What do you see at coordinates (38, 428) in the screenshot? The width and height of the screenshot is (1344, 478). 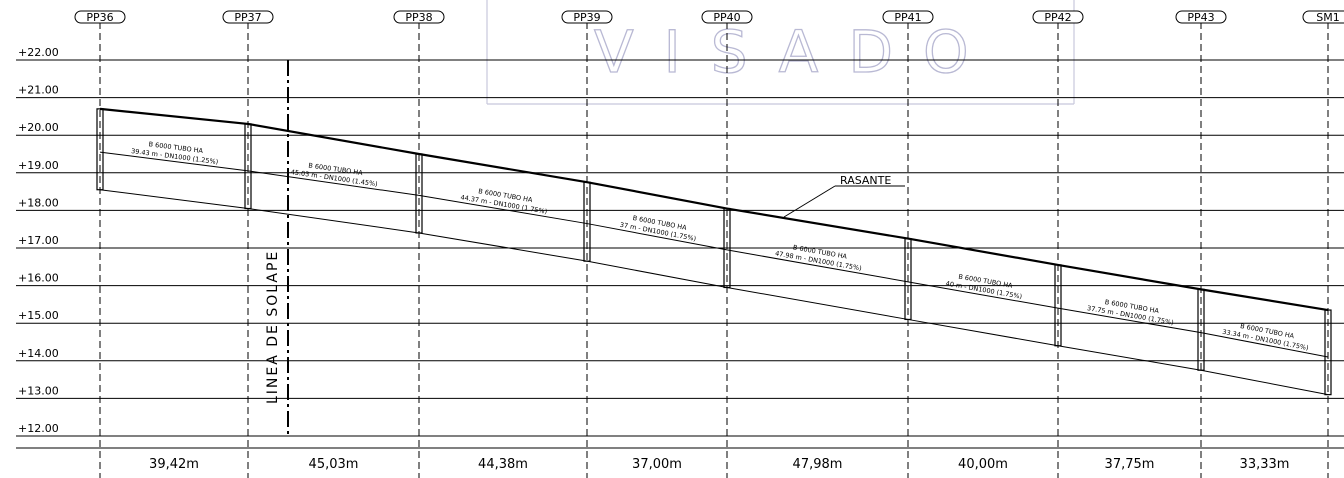 I see `level-label: +12.00` at bounding box center [38, 428].